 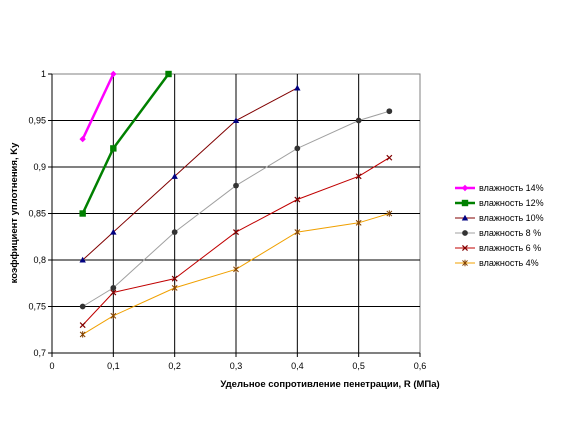 I want to click on legend-item: влажность 14%, so click(x=499, y=188).